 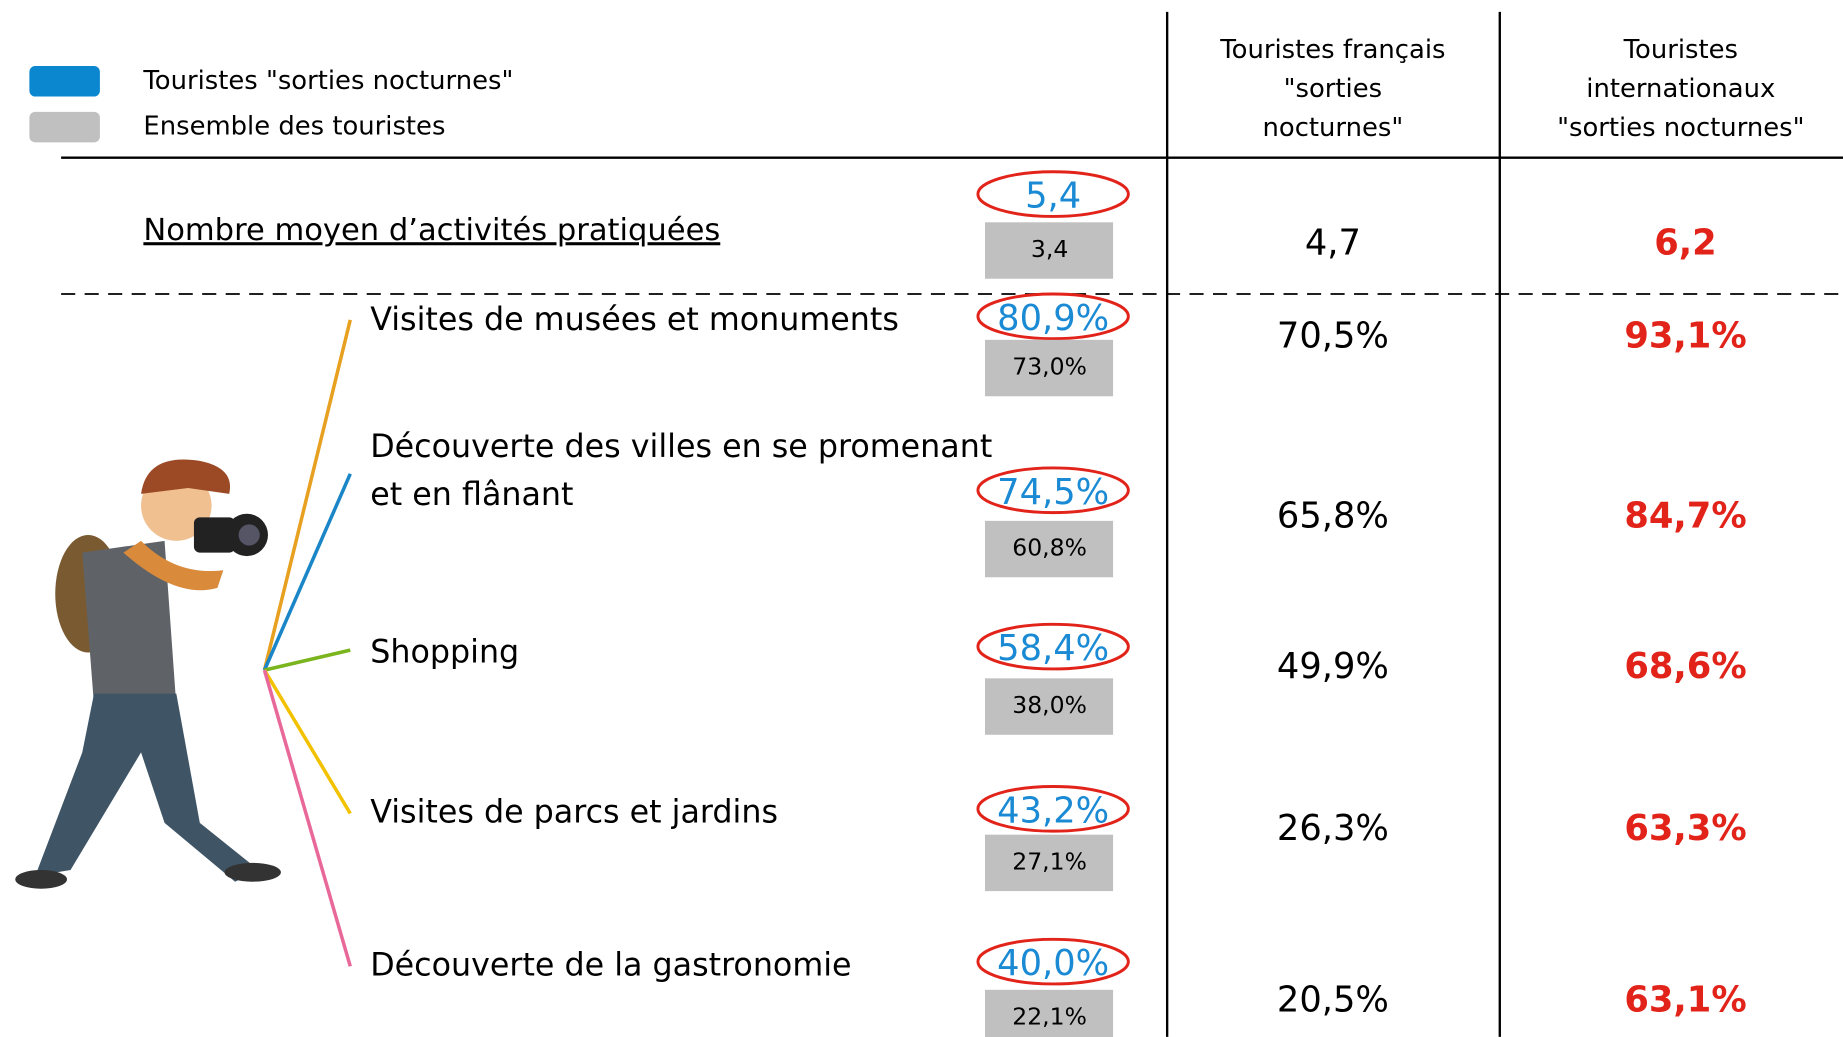 I want to click on french-value: 70,5%, so click(x=1333, y=335).